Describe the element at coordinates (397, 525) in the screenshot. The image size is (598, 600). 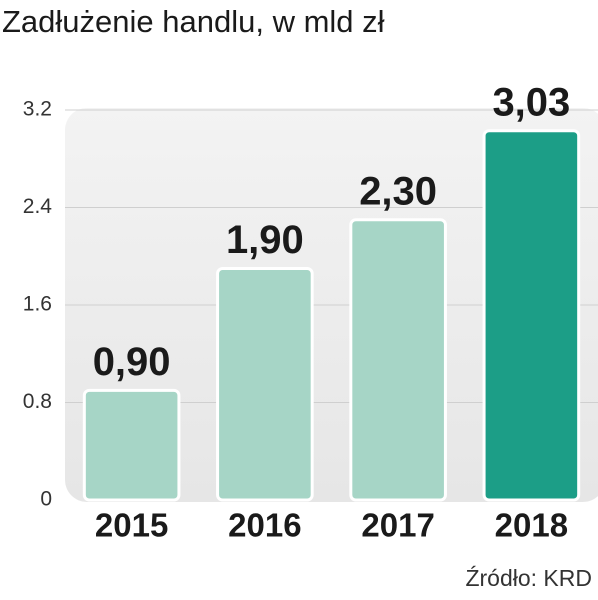
I see `x-tick-label: 2017` at that location.